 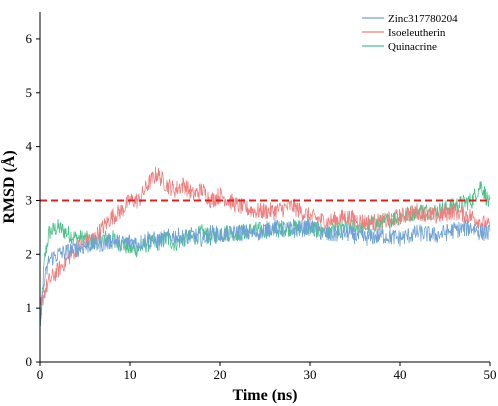 What do you see at coordinates (29, 307) in the screenshot?
I see `y-tick-label: 1` at bounding box center [29, 307].